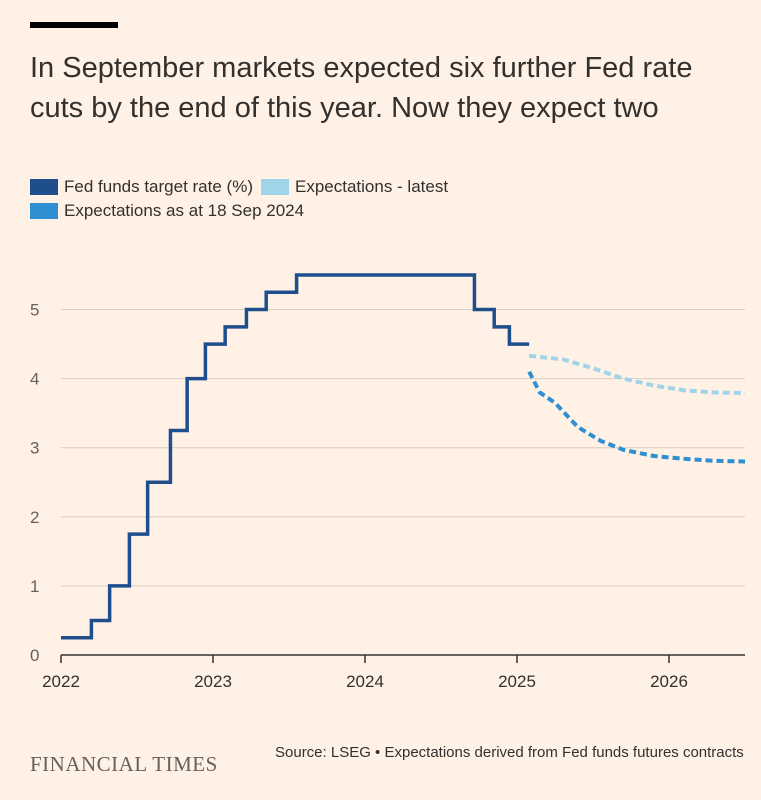 This screenshot has width=761, height=800. I want to click on y-tick-label-2: 2, so click(34, 517).